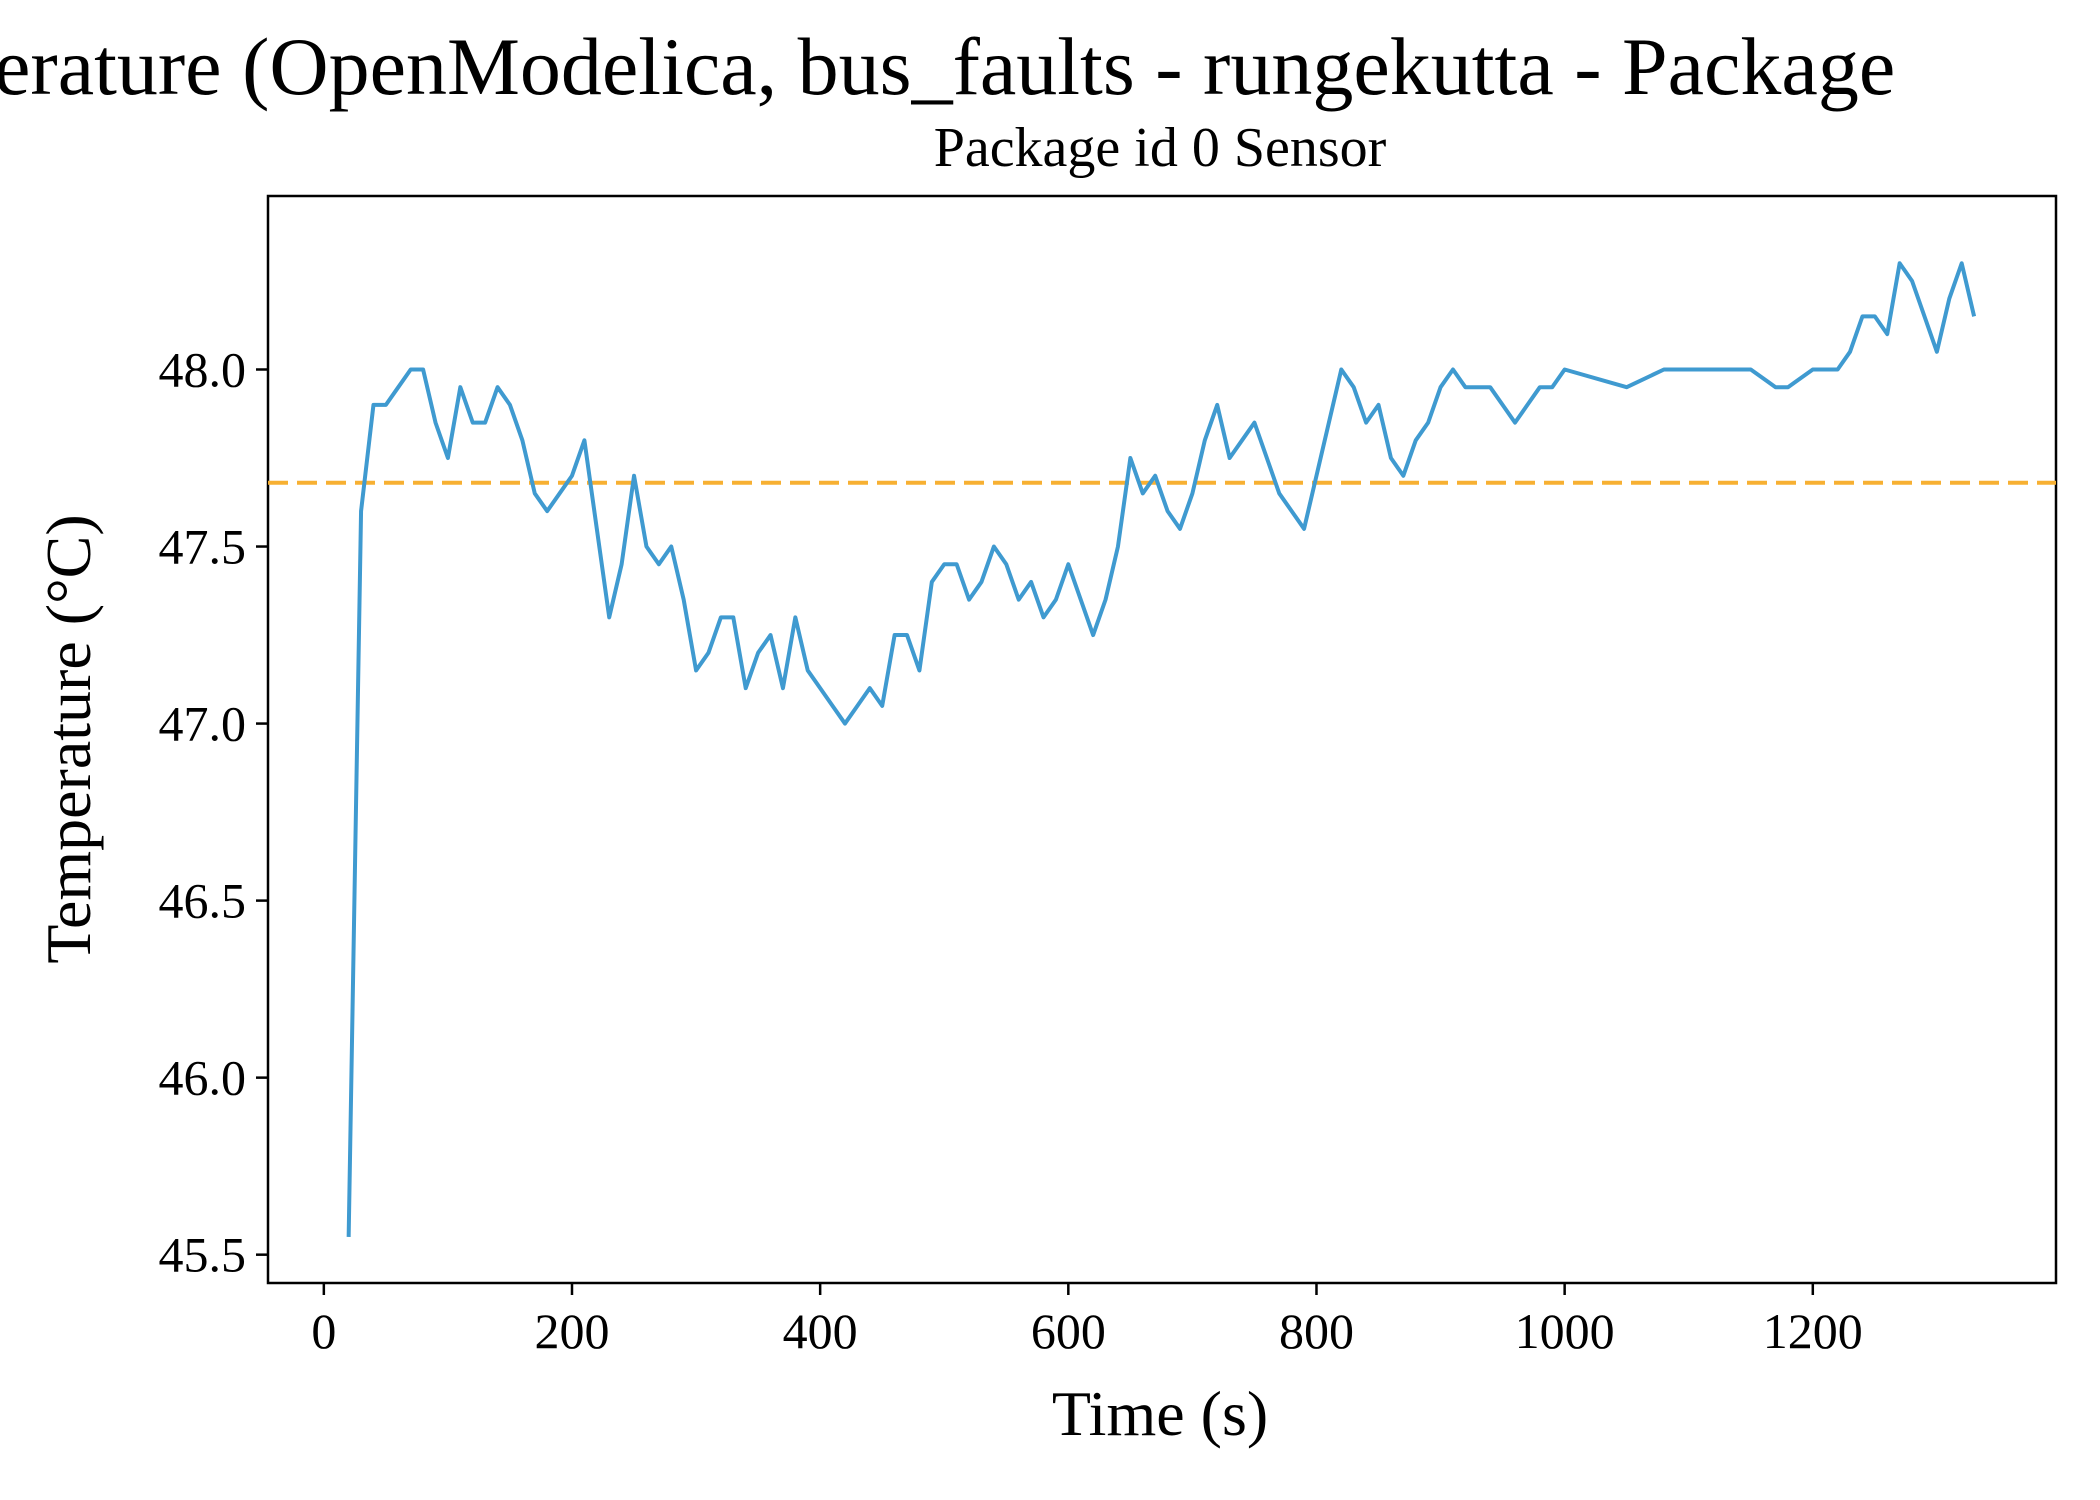 Image resolution: width=2100 pixels, height=1500 pixels. Describe the element at coordinates (1160, 148) in the screenshot. I see `chart-subtitle: Package id 0 Sensor` at that location.